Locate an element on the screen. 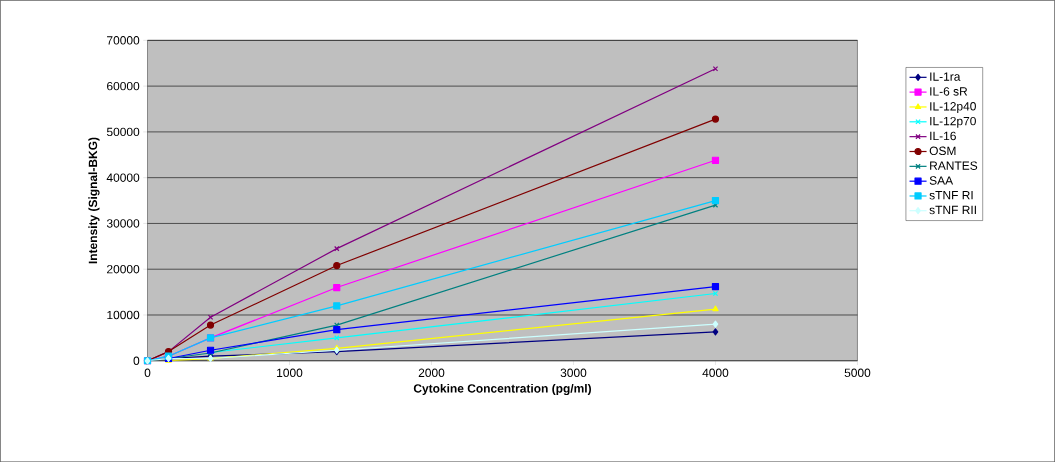 This screenshot has height=462, width=1055. x-tick-label: 1000 is located at coordinates (290, 372).